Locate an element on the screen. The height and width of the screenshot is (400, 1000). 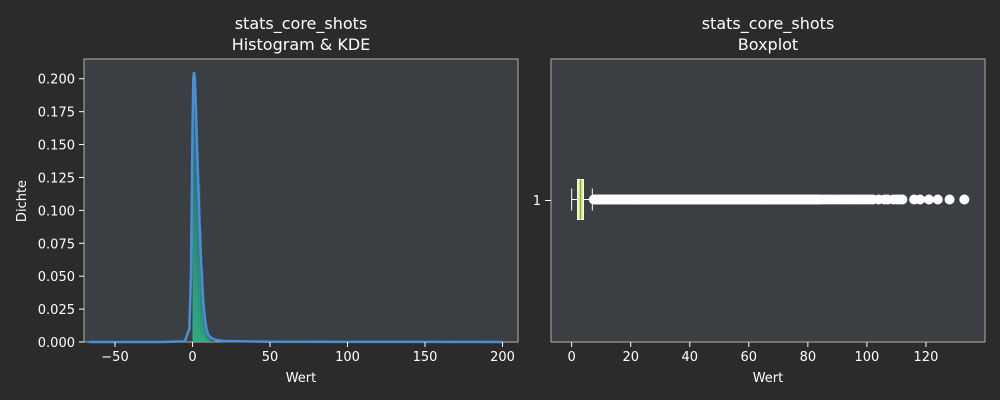
box-xtick-label: 40 is located at coordinates (689, 357).